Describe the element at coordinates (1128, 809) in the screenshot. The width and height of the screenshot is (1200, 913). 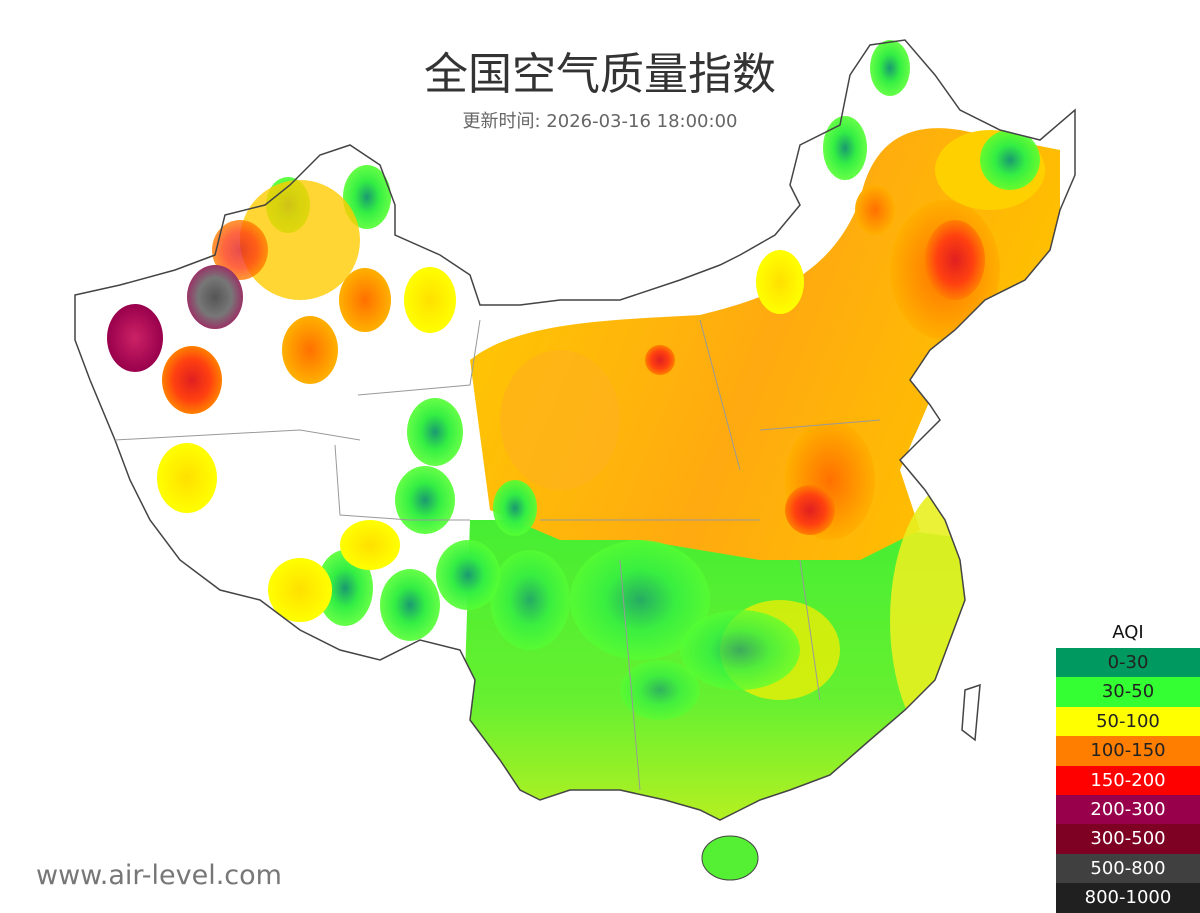
I see `legend-item: 200-300` at that location.